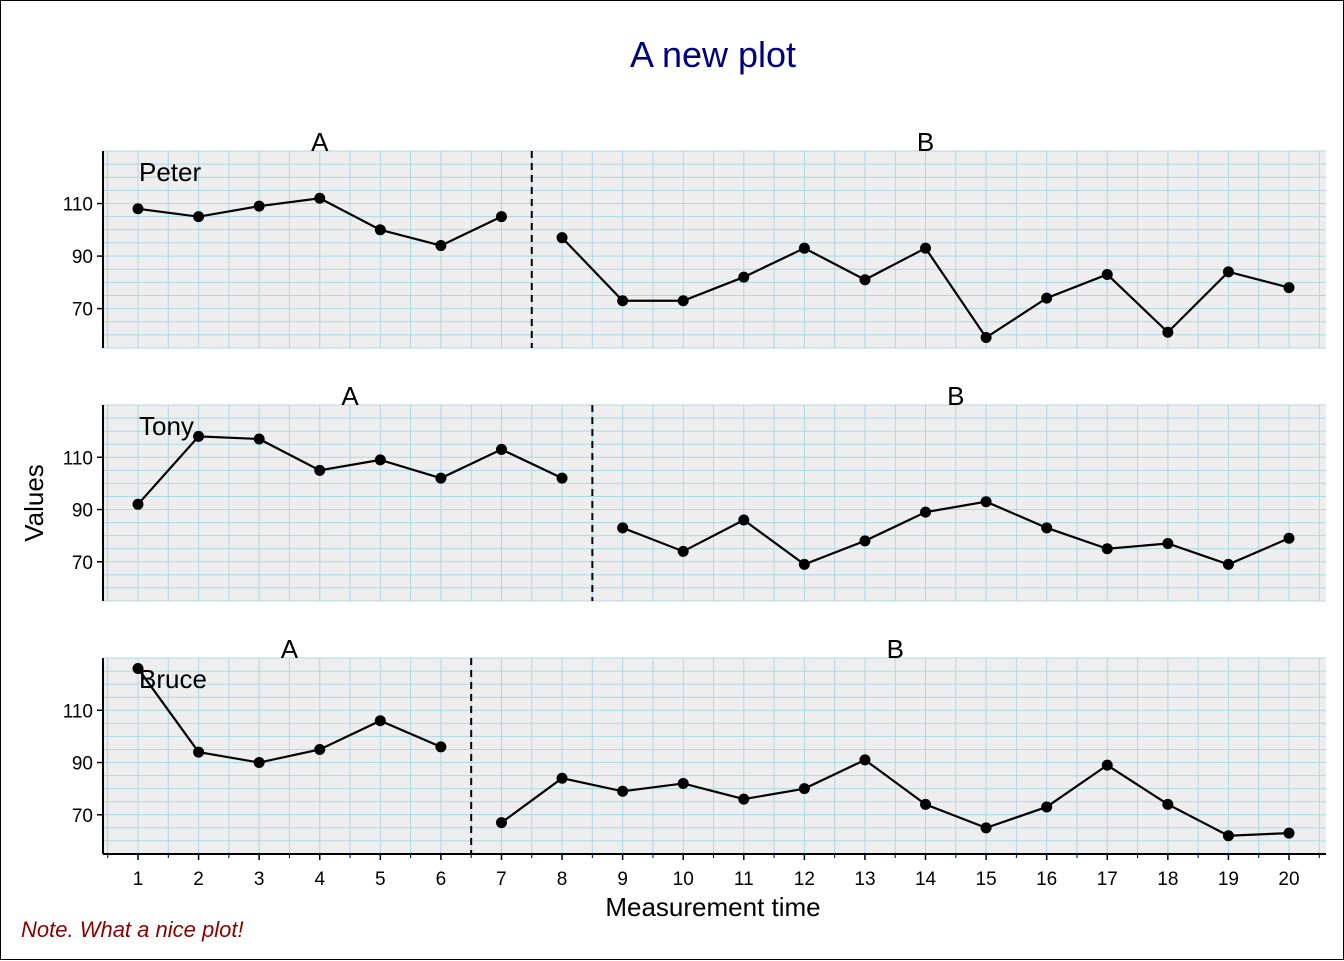 Image resolution: width=1344 pixels, height=961 pixels. I want to click on x-tick-label: 4, so click(319, 879).